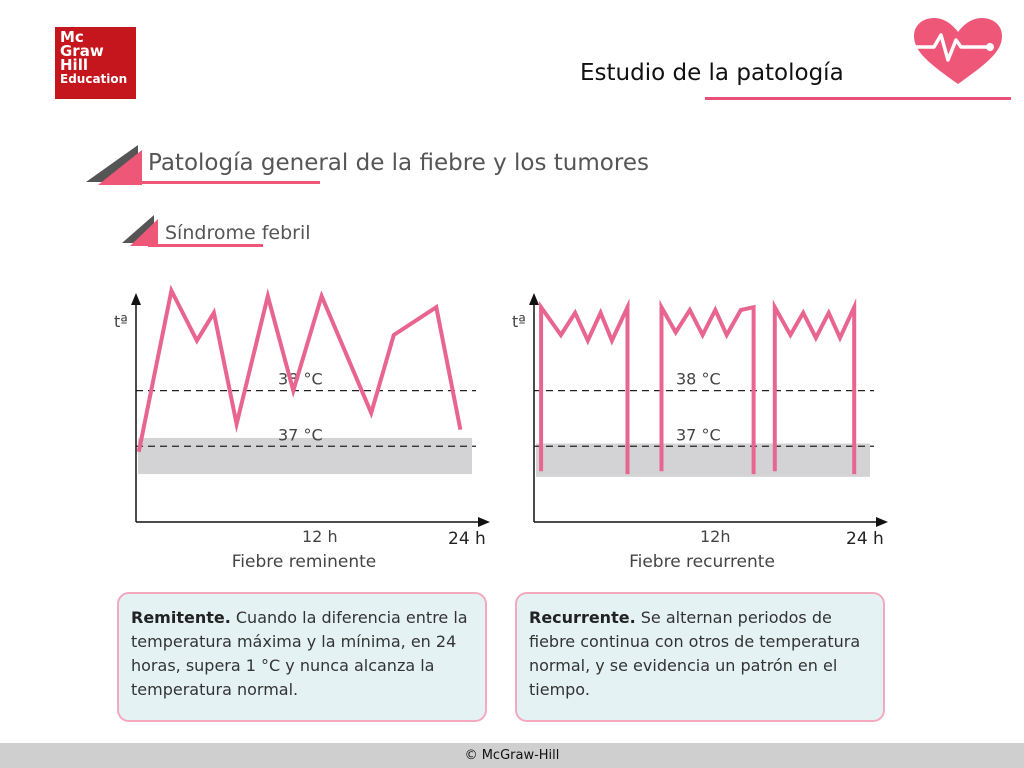  I want to click on chart-title: Fiebre recurrente, so click(702, 562).